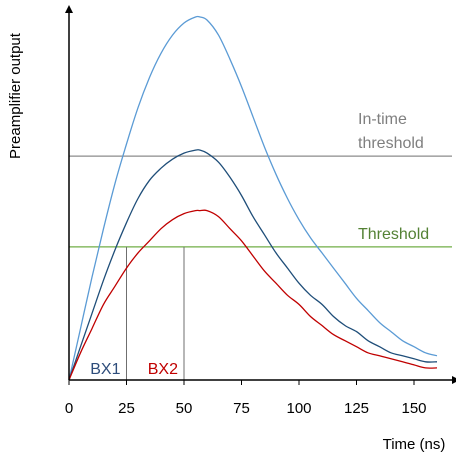 The width and height of the screenshot is (456, 465). I want to click on x-tick-label: 25, so click(126, 408).